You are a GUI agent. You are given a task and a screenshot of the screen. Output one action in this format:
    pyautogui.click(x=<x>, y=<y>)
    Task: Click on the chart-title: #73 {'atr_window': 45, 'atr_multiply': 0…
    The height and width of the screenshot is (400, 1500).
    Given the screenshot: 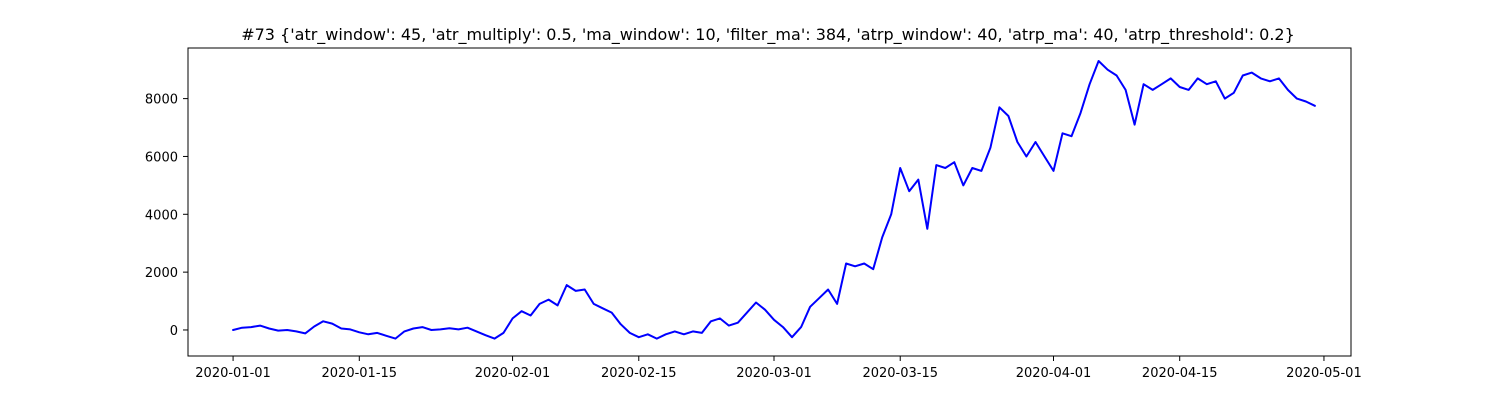 What is the action you would take?
    pyautogui.click(x=768, y=35)
    